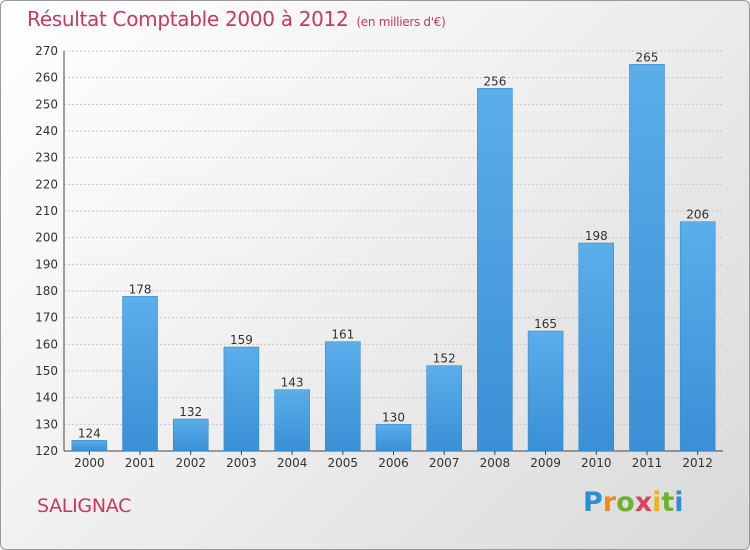  I want to click on value-label: 206, so click(697, 215).